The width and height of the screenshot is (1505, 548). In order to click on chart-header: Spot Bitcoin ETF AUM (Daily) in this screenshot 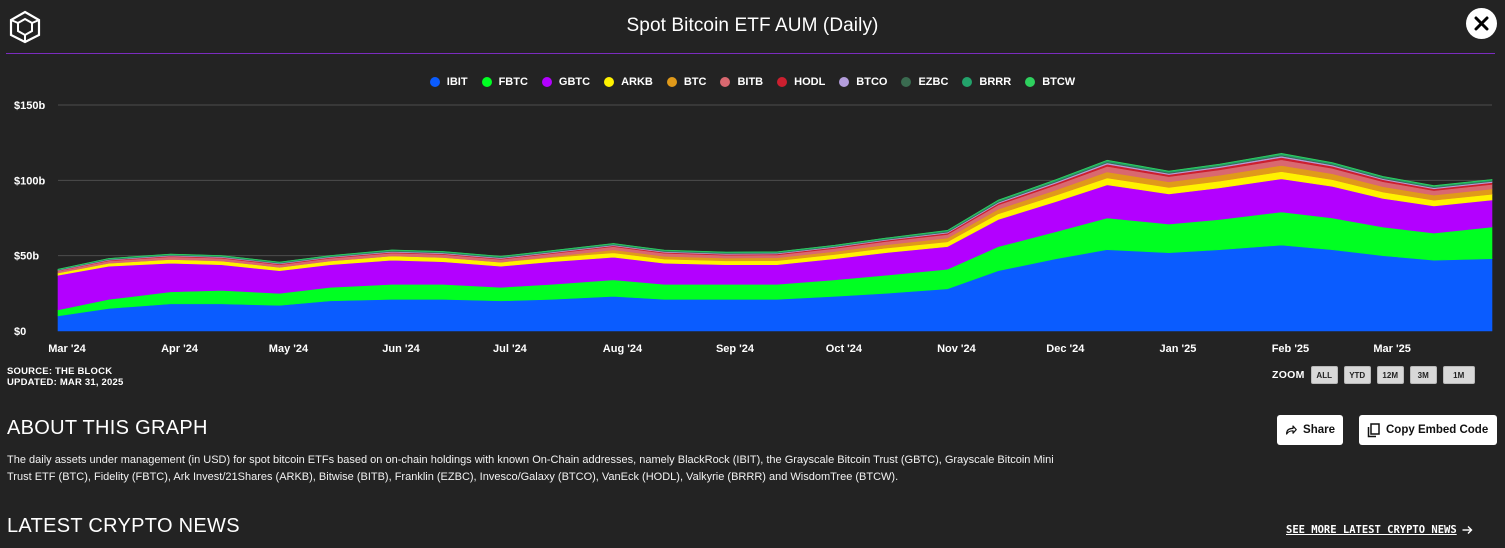, I will do `click(752, 27)`.